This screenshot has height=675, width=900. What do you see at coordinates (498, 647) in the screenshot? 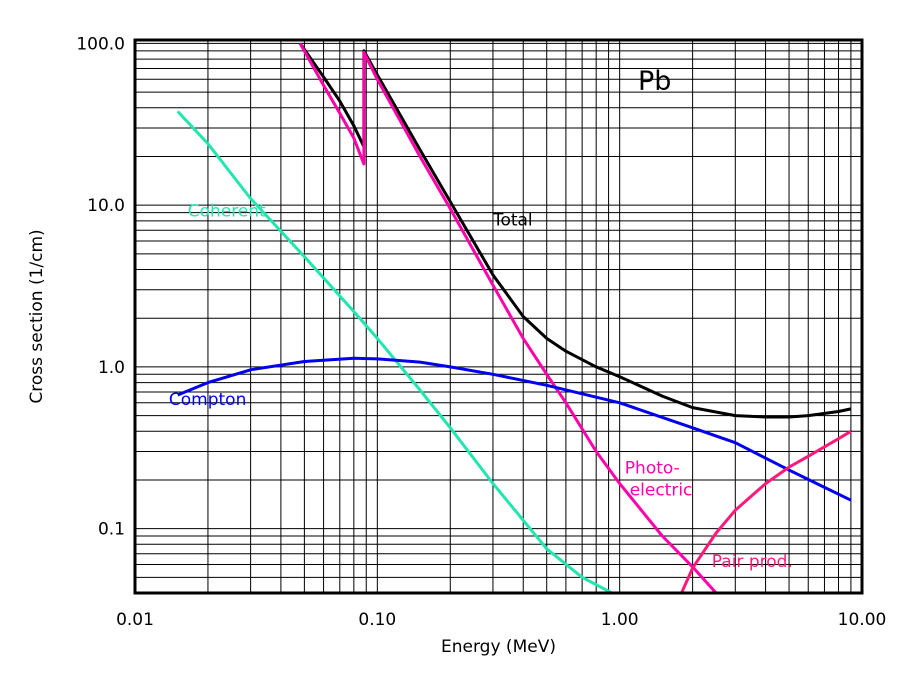
I see `x-axis-label: Energy (MeV)` at bounding box center [498, 647].